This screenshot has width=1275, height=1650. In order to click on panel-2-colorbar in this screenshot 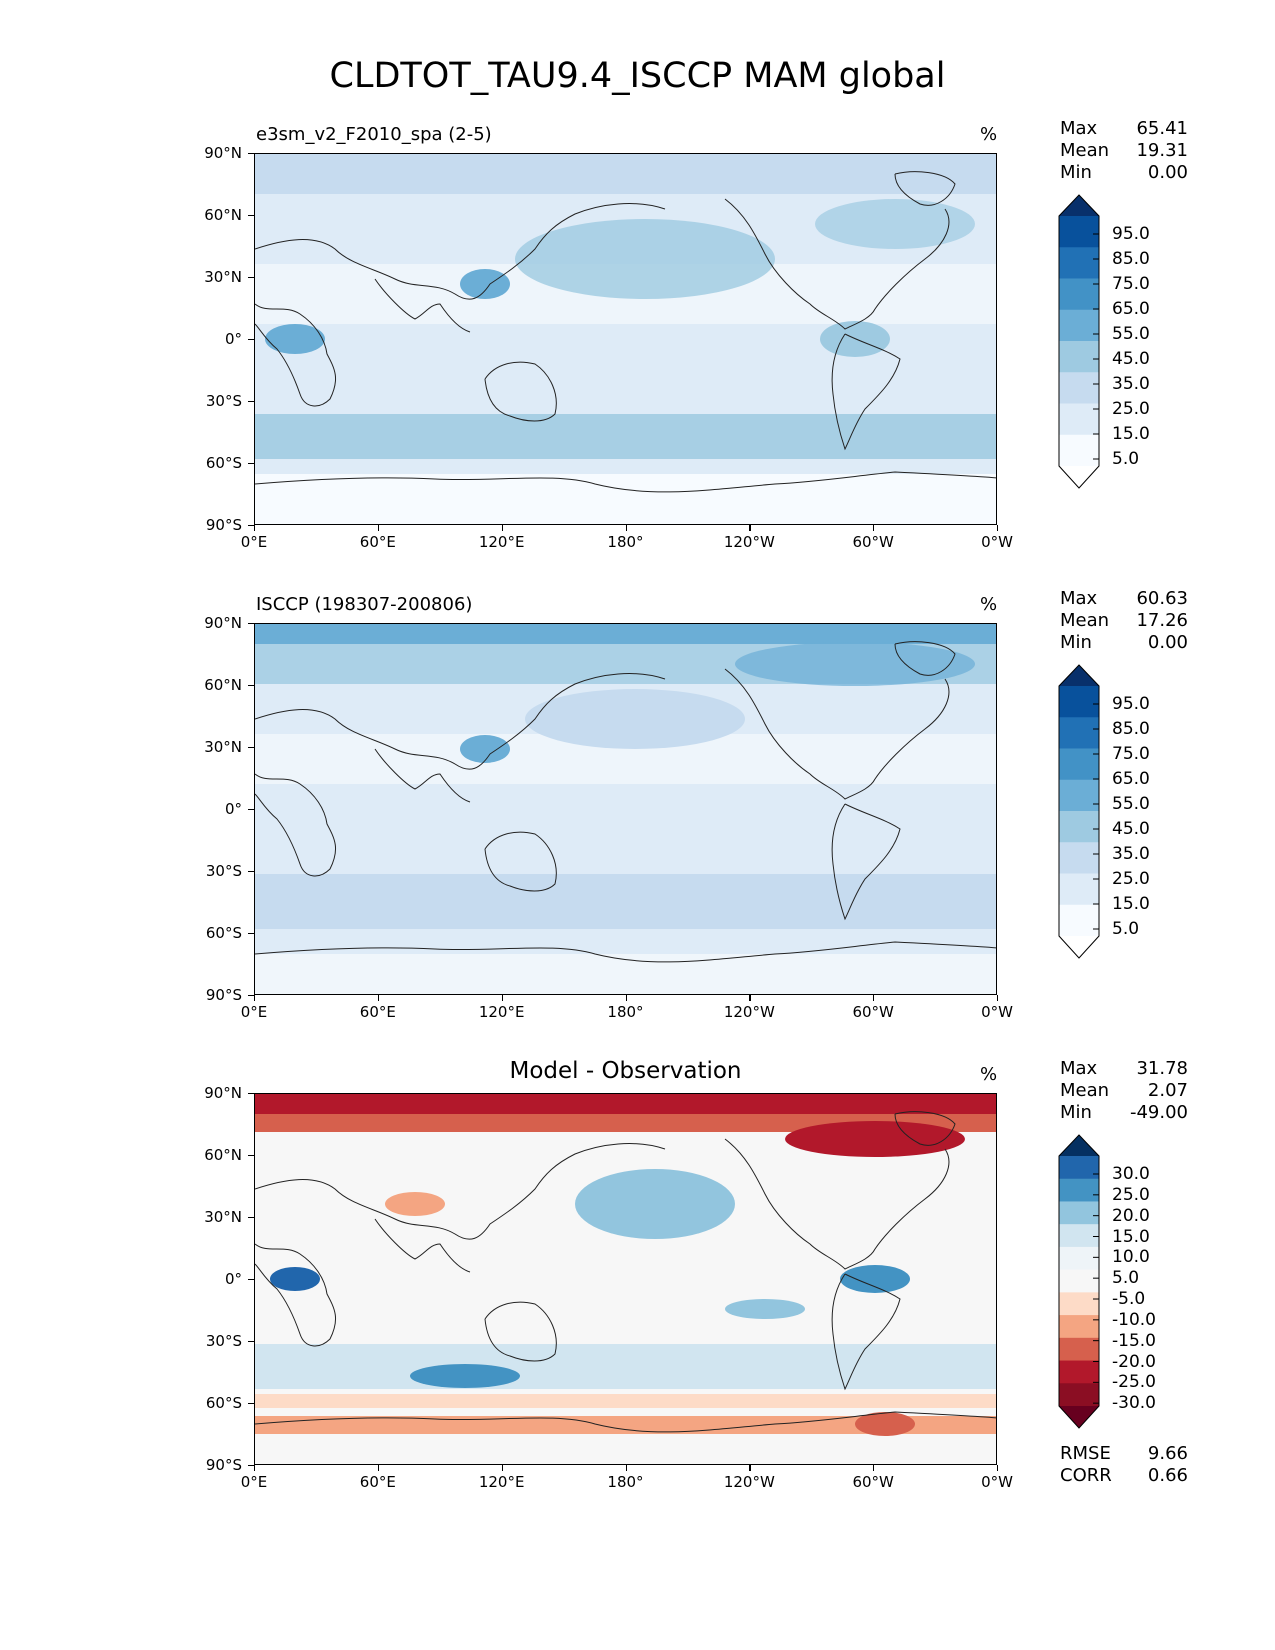, I will do `click(1079, 811)`.